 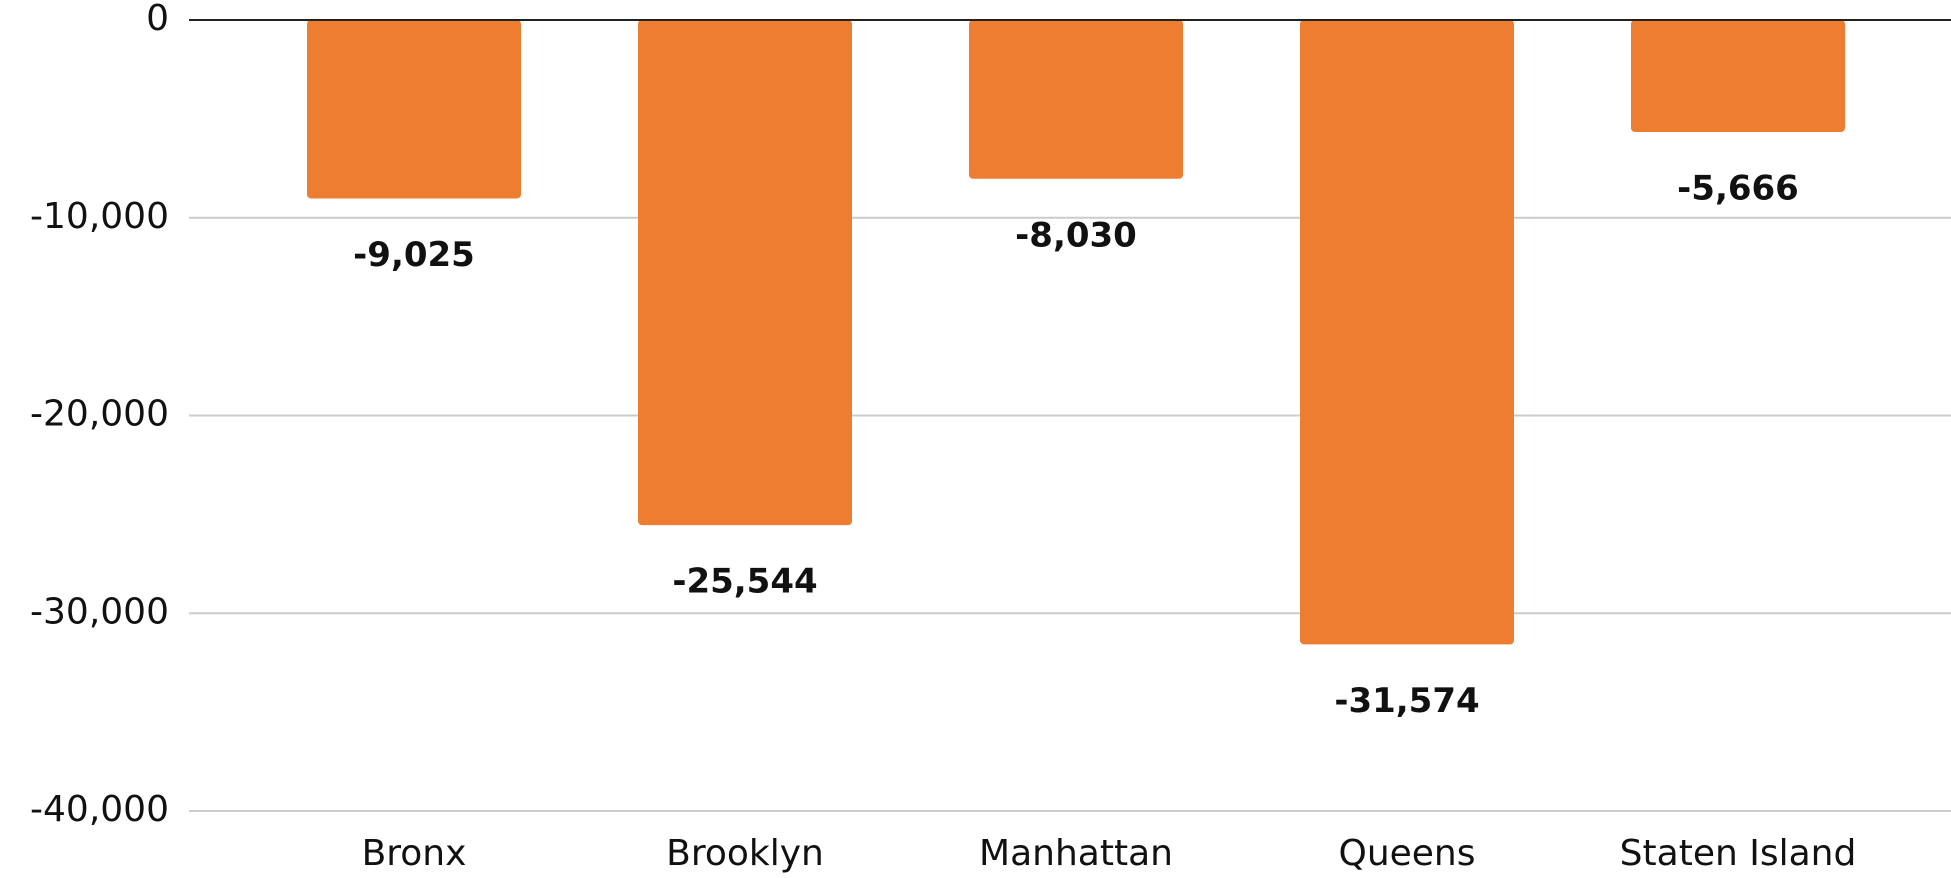 What do you see at coordinates (1738, 853) in the screenshot?
I see `x-tick-label: Staten Island` at bounding box center [1738, 853].